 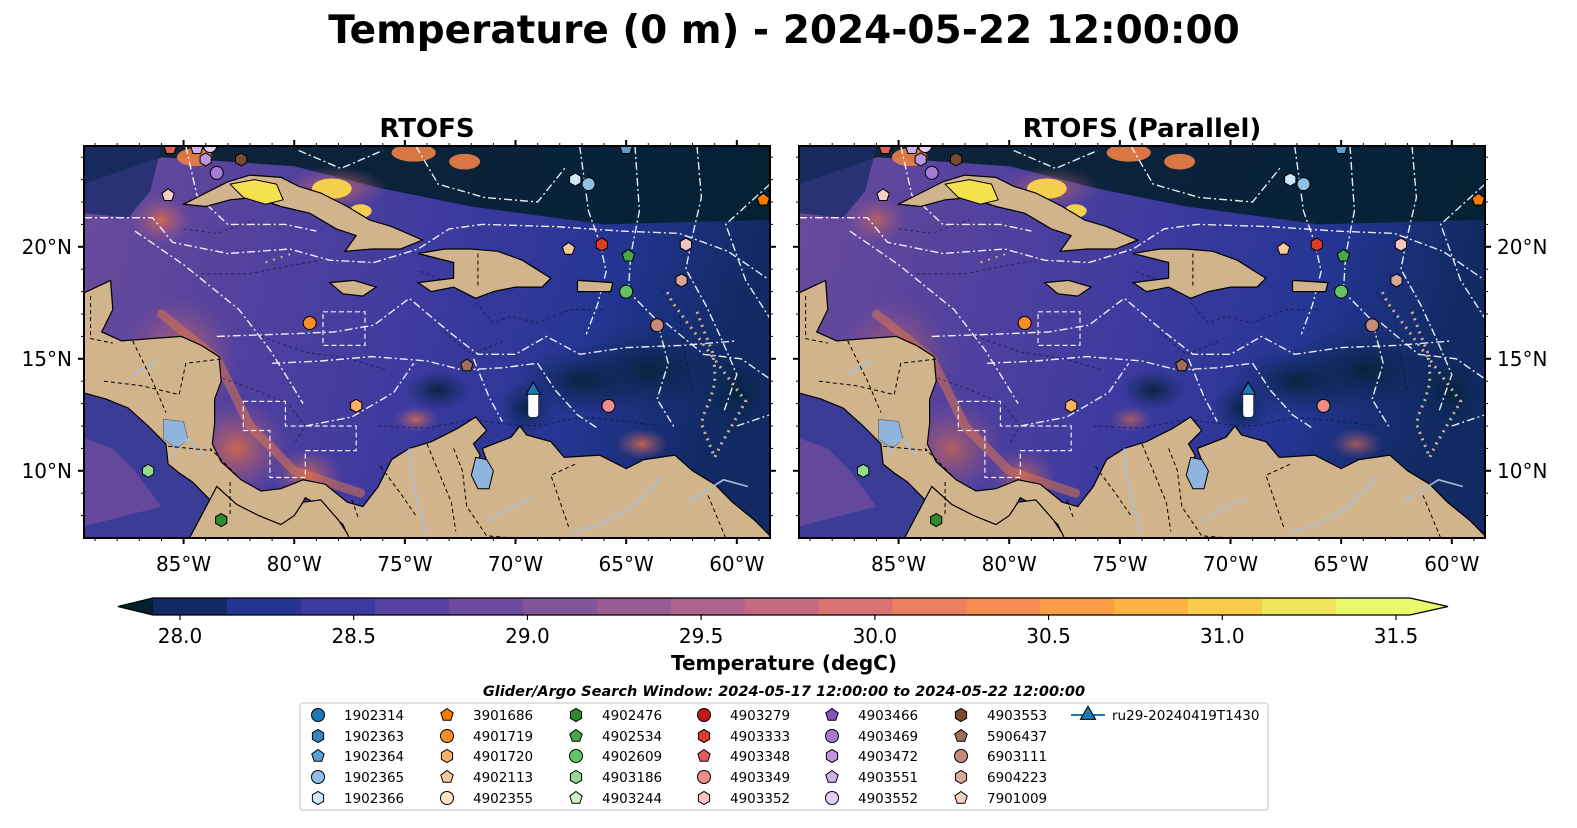 I want to click on legend-item: 1902363, so click(x=357, y=736).